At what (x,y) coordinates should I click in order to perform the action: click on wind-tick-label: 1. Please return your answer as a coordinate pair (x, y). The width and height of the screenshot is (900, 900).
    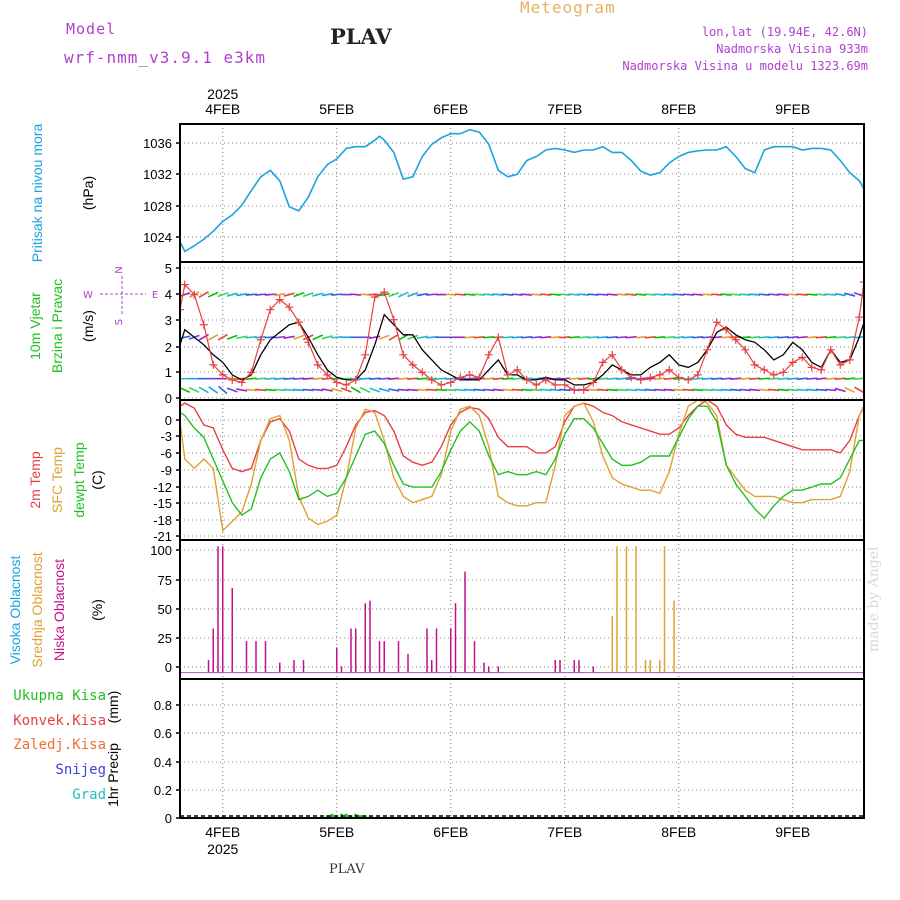
    Looking at the image, I should click on (168, 372).